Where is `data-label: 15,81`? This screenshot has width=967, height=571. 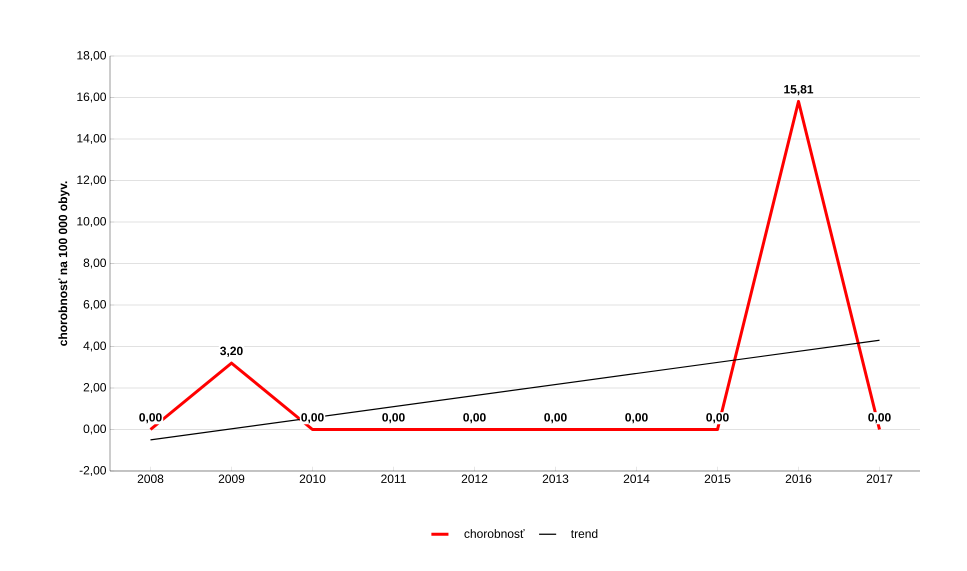 data-label: 15,81 is located at coordinates (799, 90).